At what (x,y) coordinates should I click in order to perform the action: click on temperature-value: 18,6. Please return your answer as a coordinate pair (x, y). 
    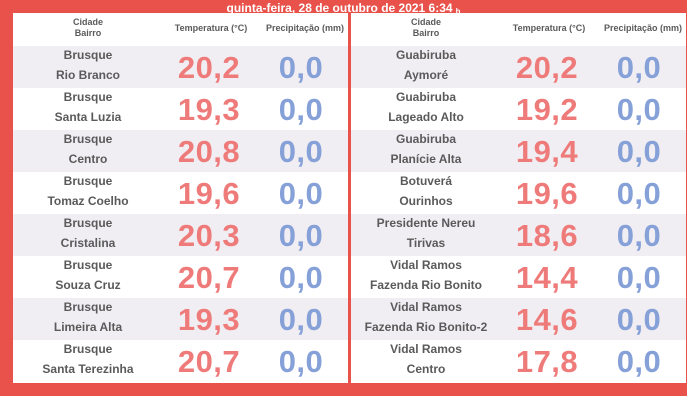
    Looking at the image, I should click on (547, 235).